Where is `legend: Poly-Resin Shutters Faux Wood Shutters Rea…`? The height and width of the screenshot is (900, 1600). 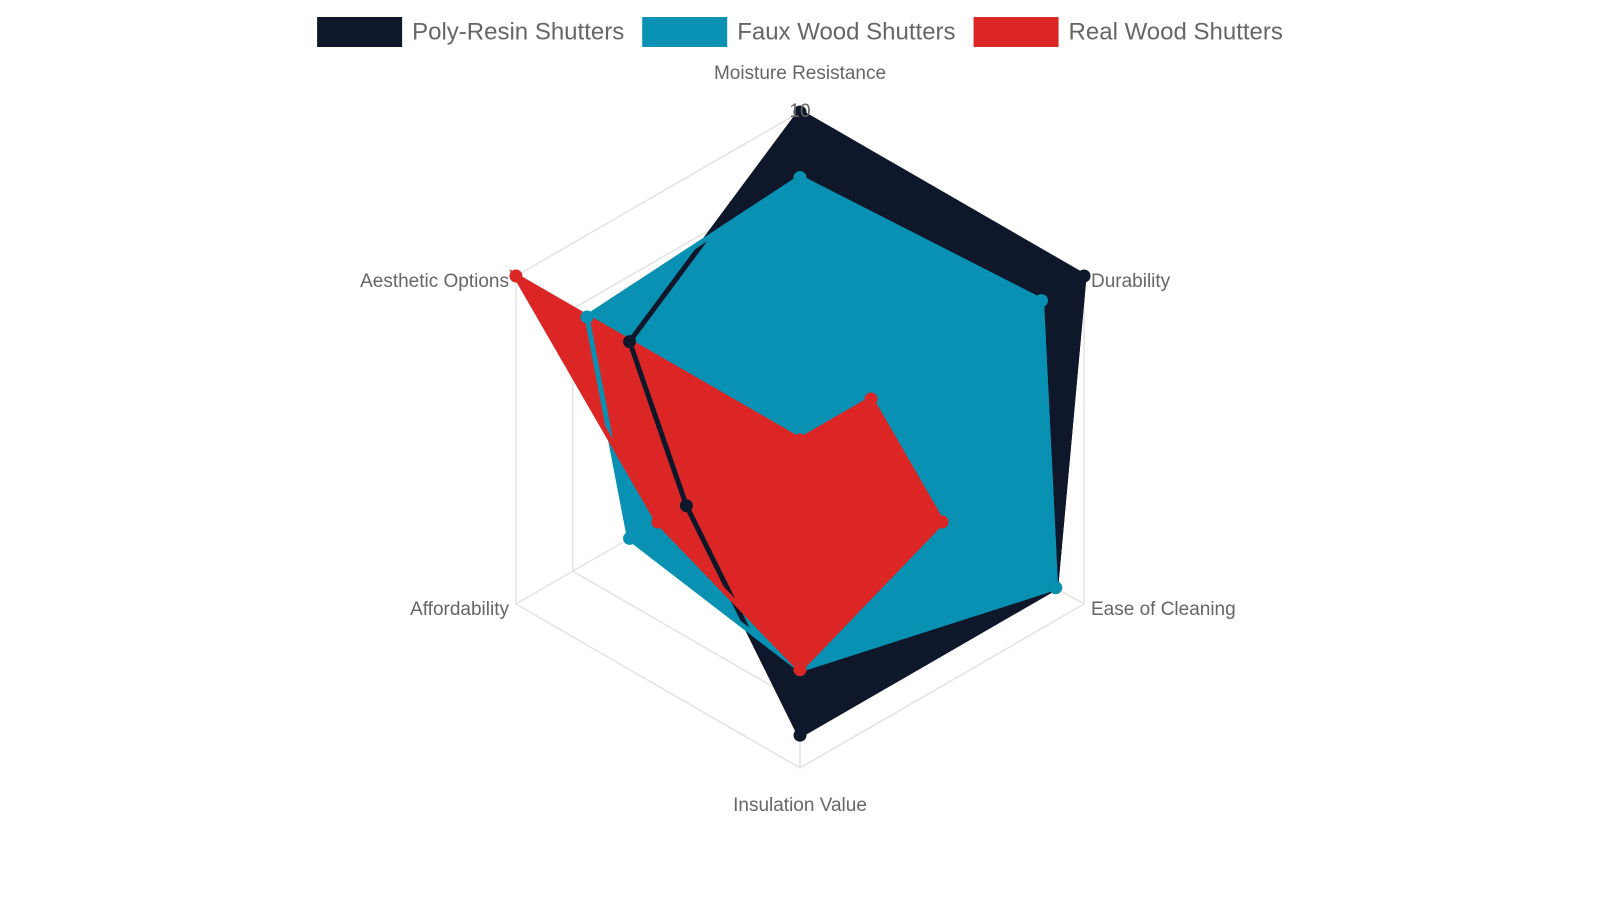 legend: Poly-Resin Shutters Faux Wood Shutters Rea… is located at coordinates (800, 32).